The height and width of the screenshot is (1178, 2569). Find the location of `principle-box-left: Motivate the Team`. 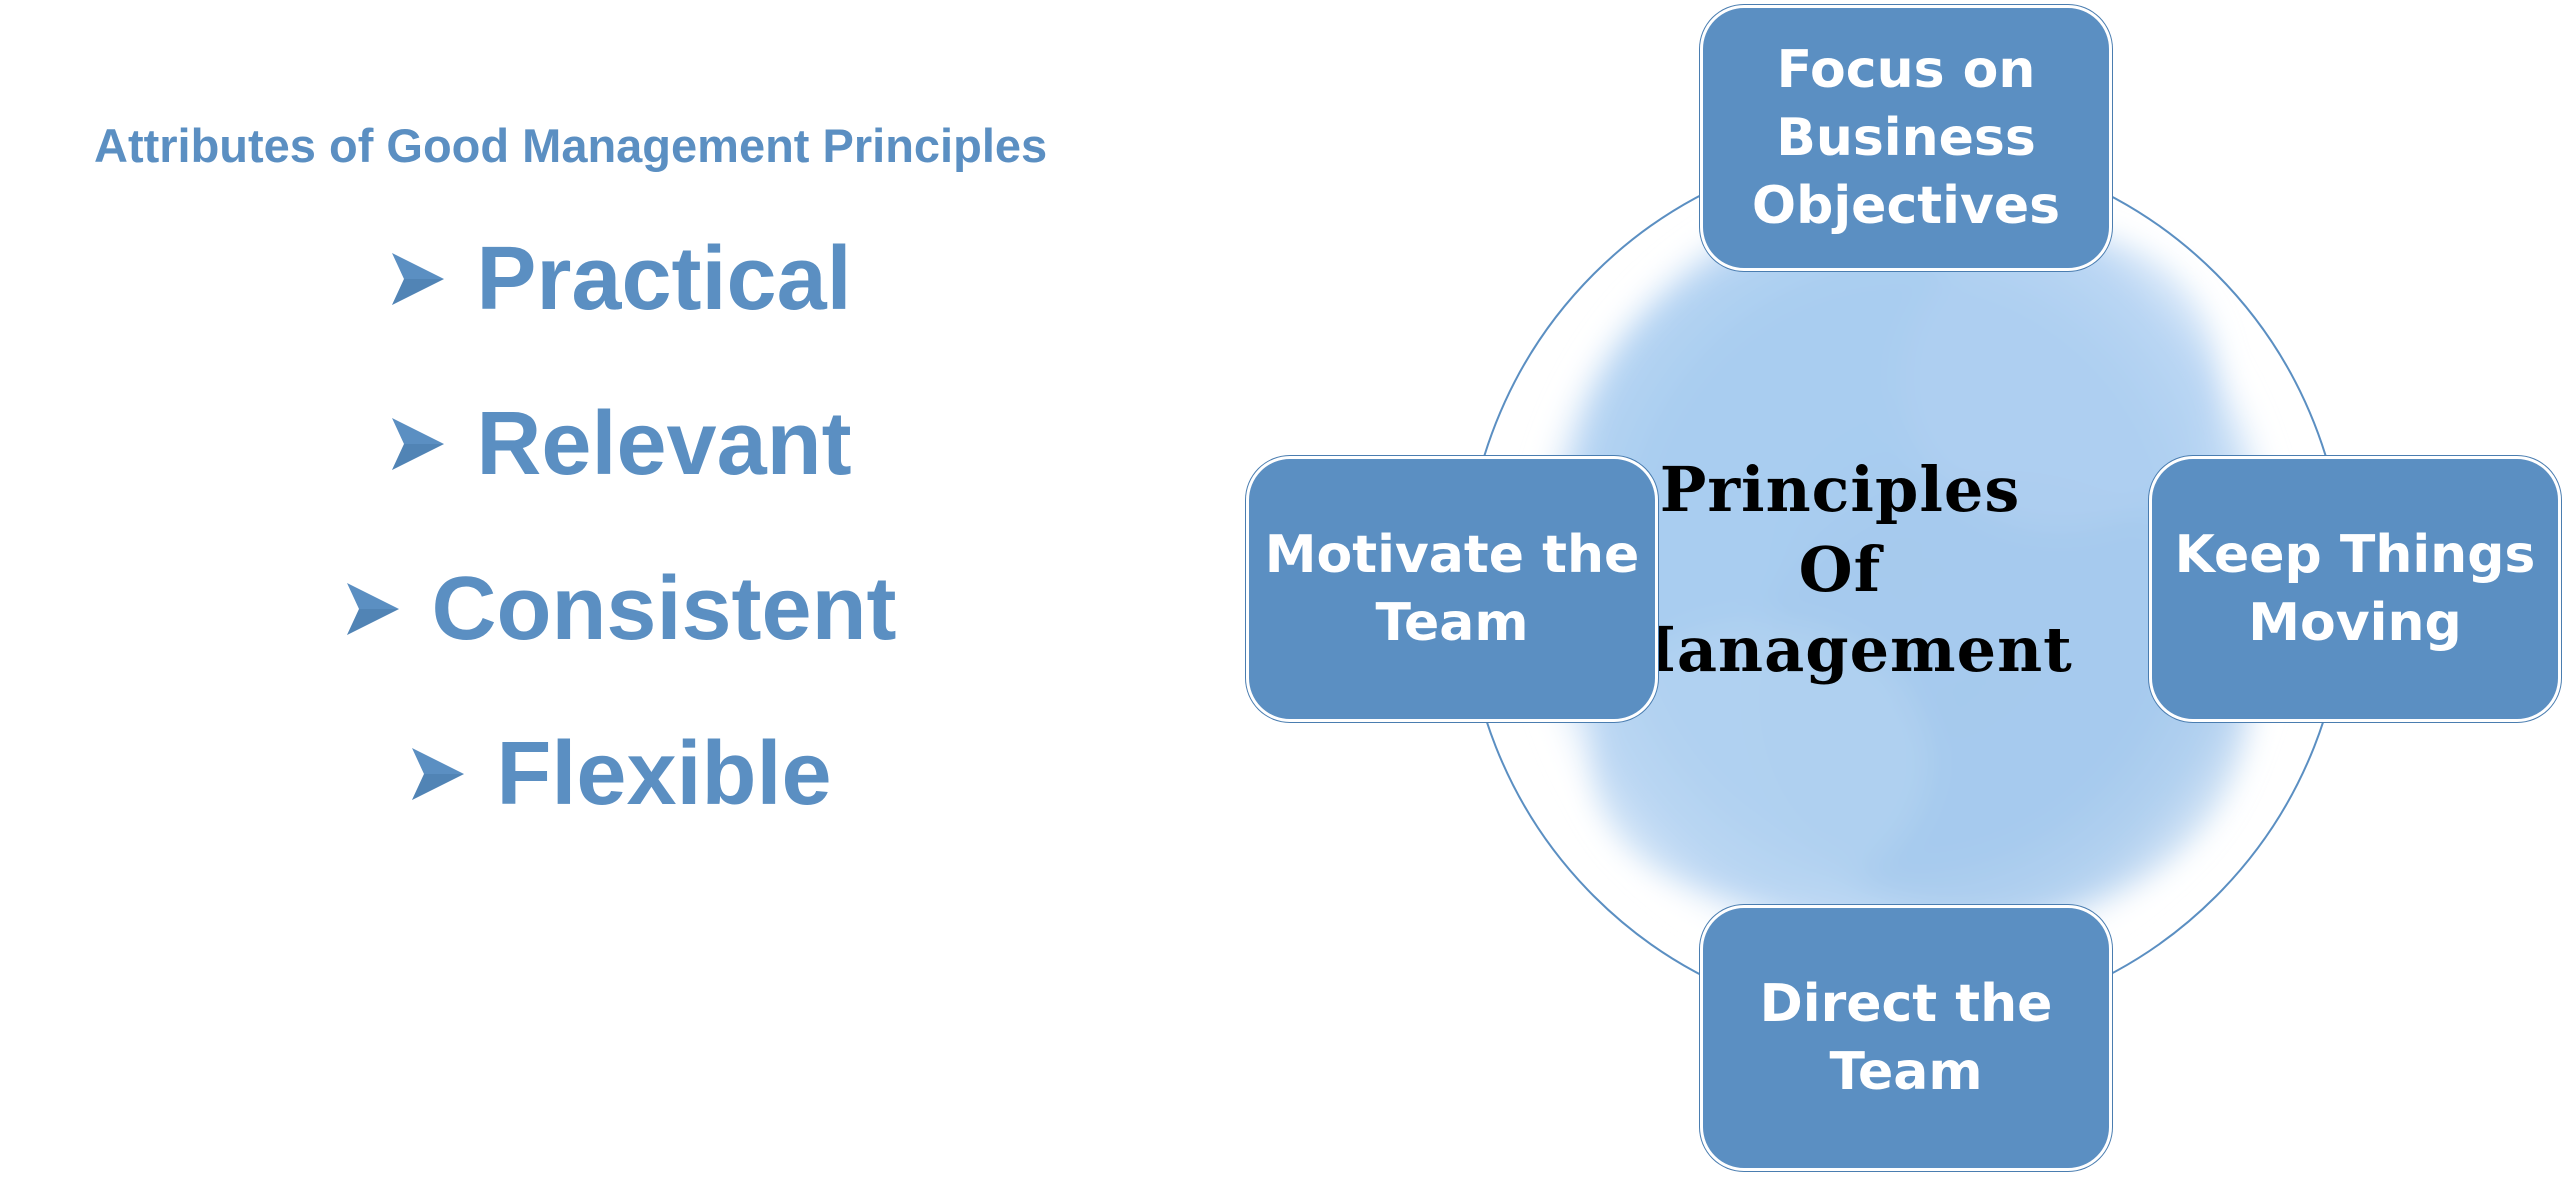

principle-box-left: Motivate the Team is located at coordinates (1452, 589).